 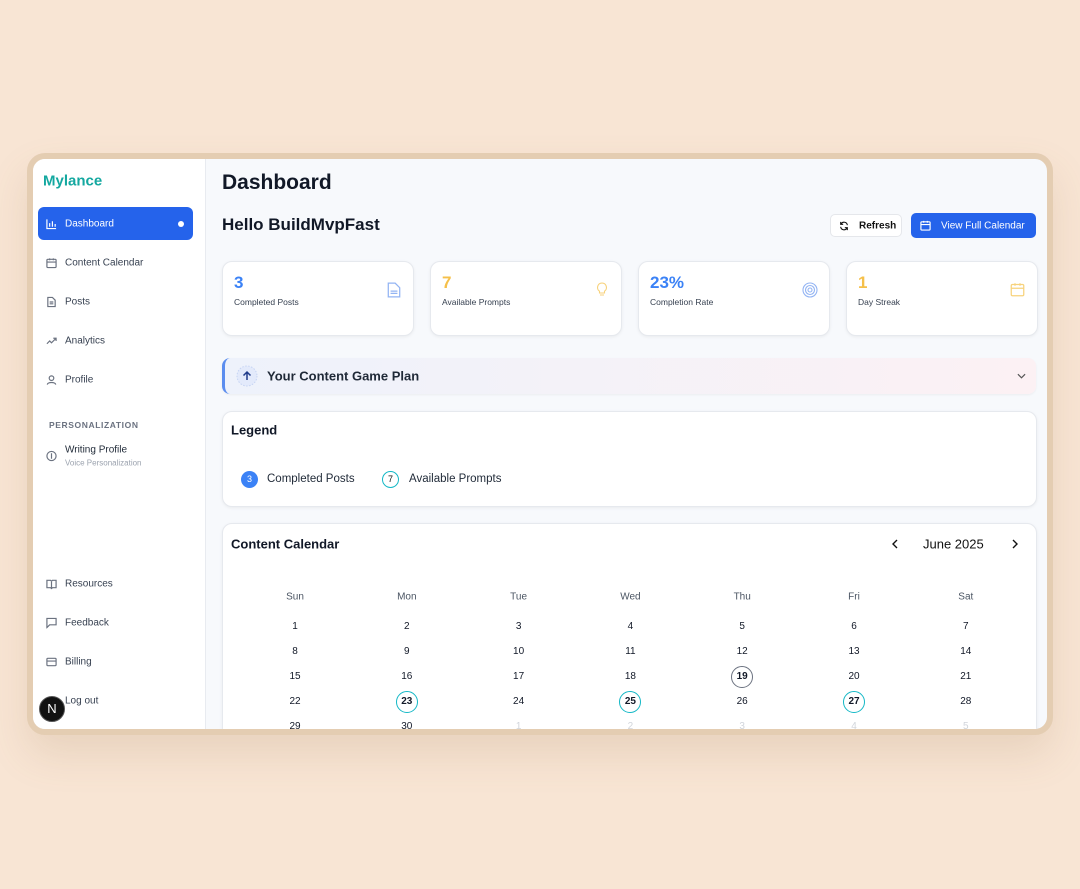 I want to click on month-label: June 2025, so click(x=953, y=544).